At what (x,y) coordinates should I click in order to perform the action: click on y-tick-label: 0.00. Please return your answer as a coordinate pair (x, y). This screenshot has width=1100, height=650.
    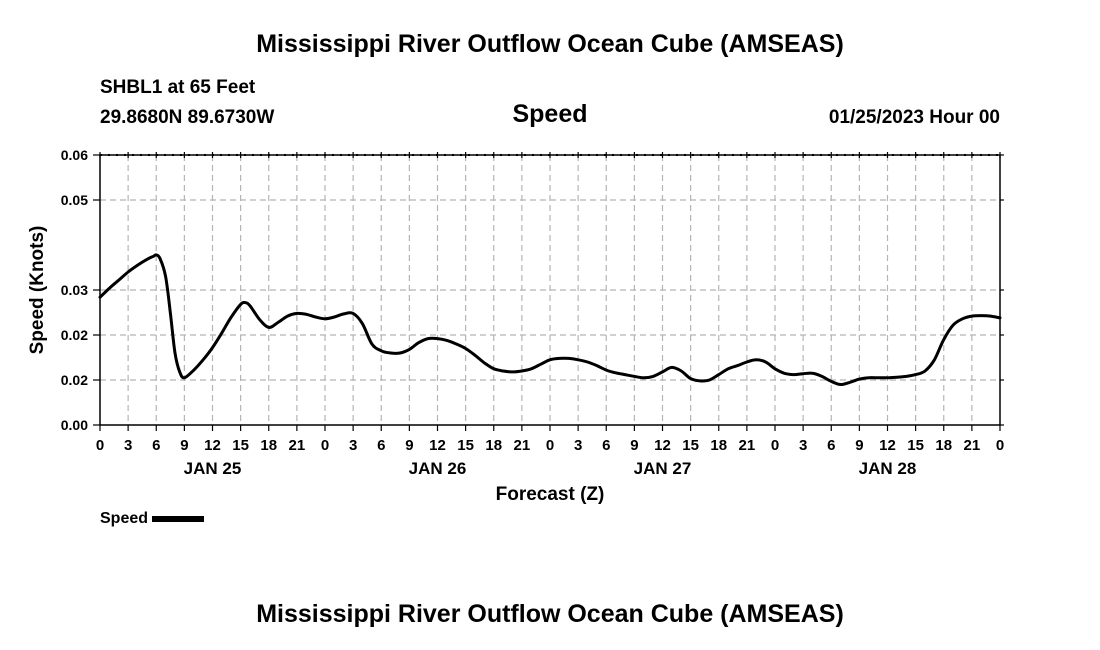
    Looking at the image, I should click on (74, 425).